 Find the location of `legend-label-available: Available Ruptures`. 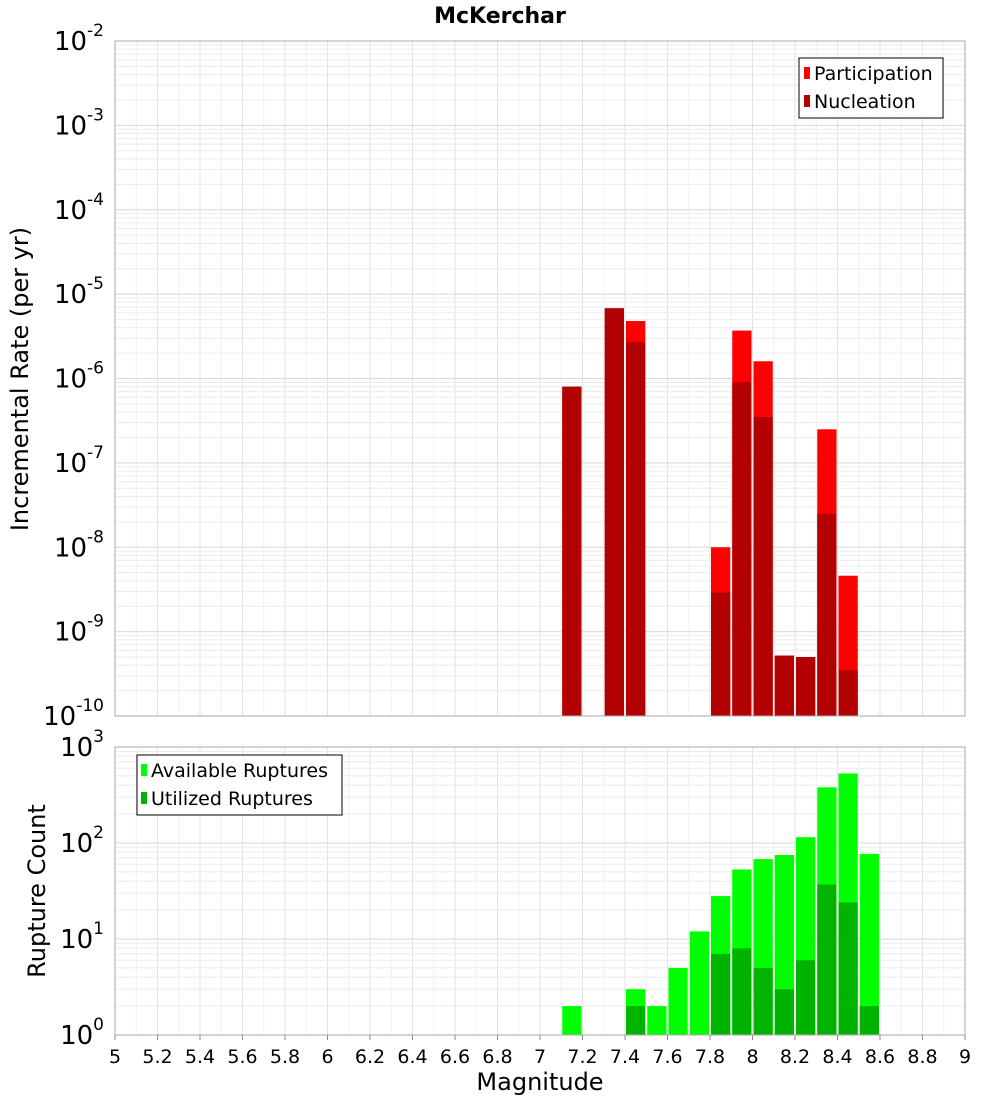

legend-label-available: Available Ruptures is located at coordinates (239, 771).